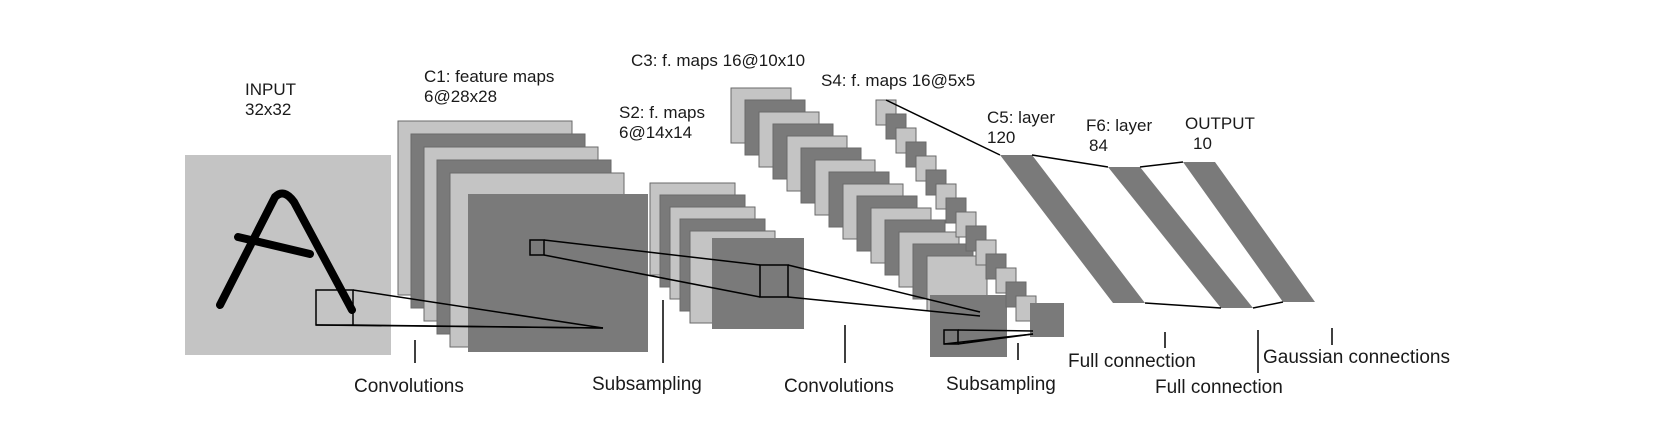 This screenshot has height=441, width=1669. Describe the element at coordinates (1098, 145) in the screenshot. I see `f6-size-label: 84` at that location.